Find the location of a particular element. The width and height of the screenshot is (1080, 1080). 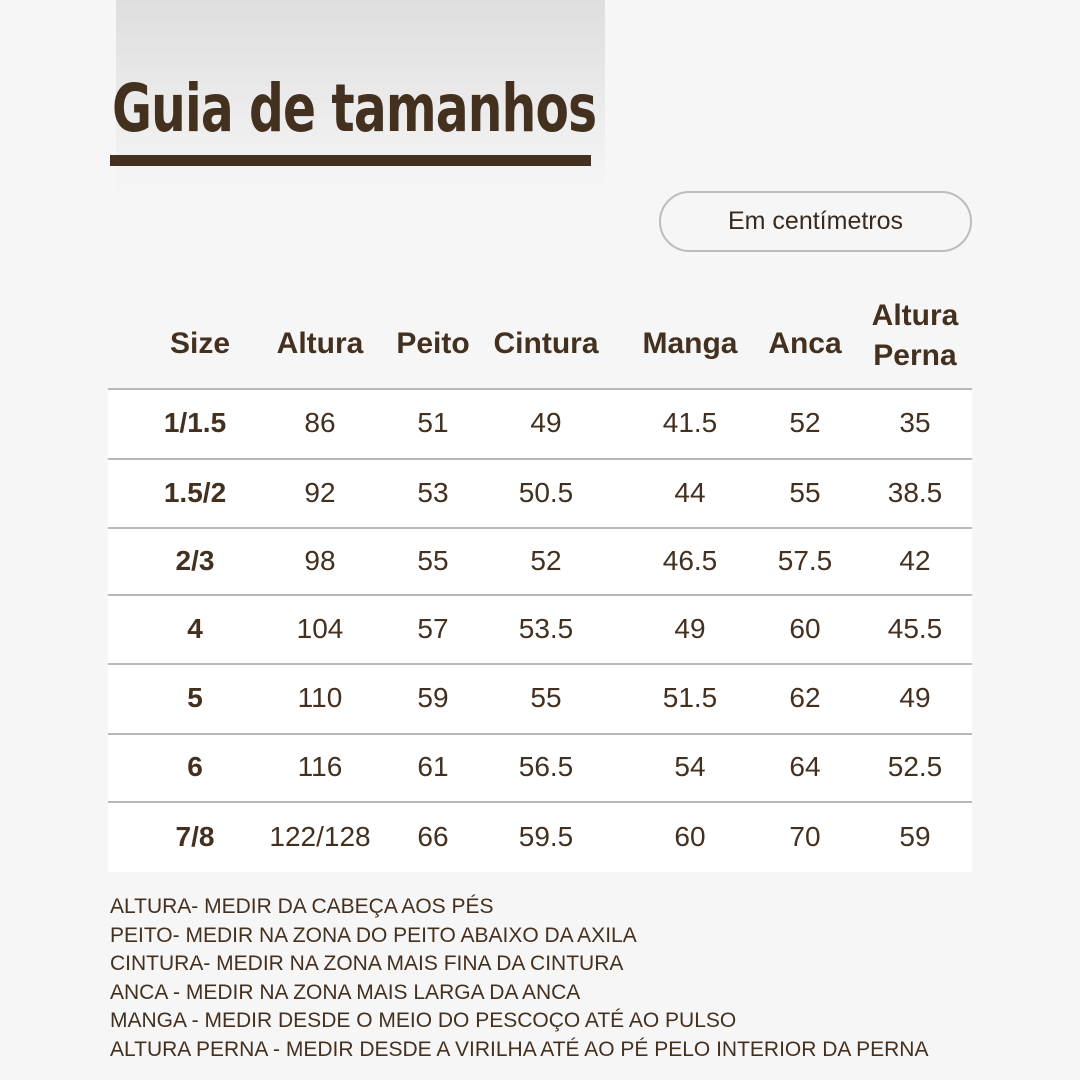

note-line: ALTURA- MEDIR DA CABEÇA AOS PÉS is located at coordinates (302, 906).